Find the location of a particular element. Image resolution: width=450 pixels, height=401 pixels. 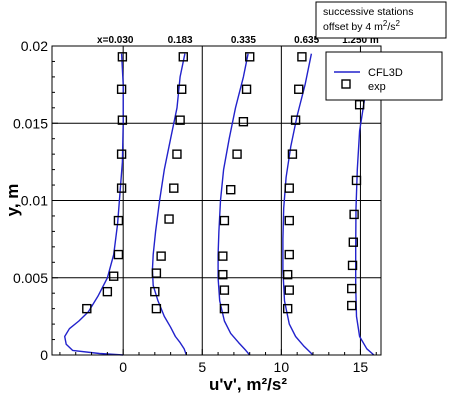

legend: CFL3D exp is located at coordinates (384, 76).